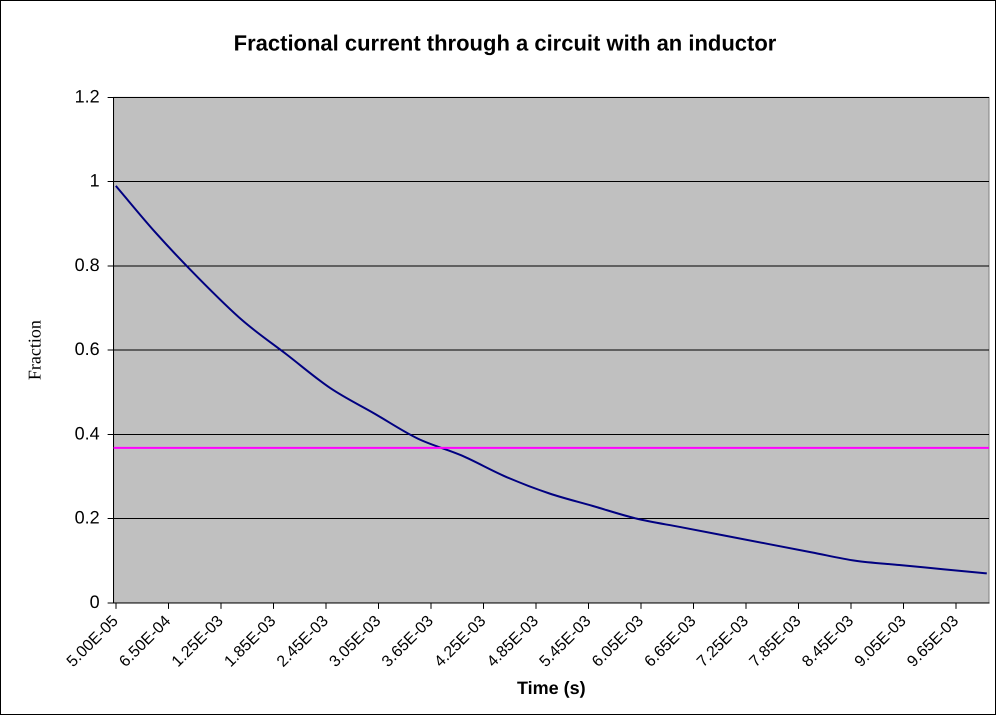 Image resolution: width=996 pixels, height=715 pixels. Describe the element at coordinates (87, 96) in the screenshot. I see `y-tick-label: 1.2` at that location.